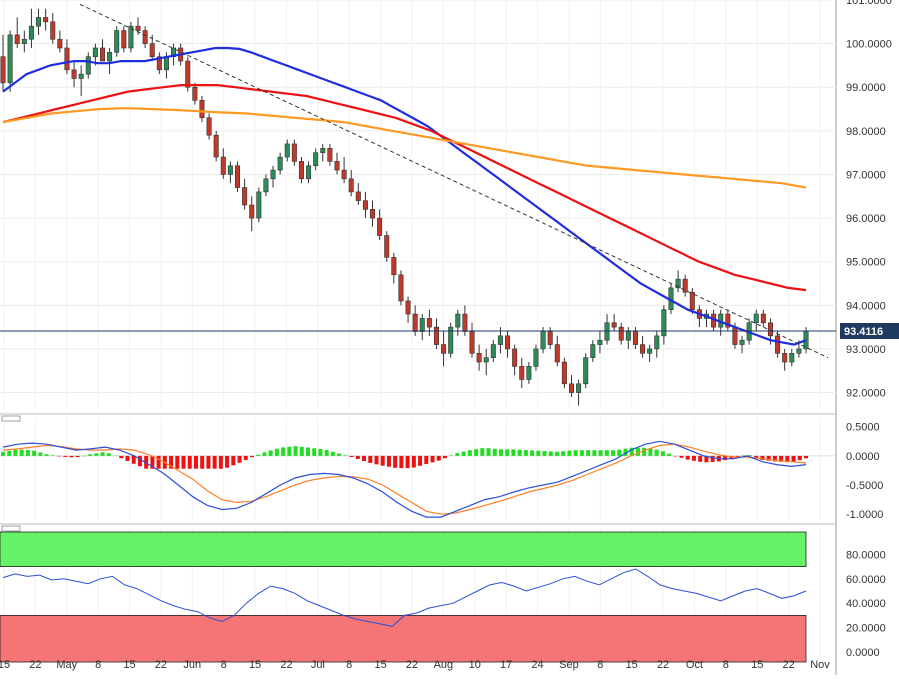 This screenshot has width=899, height=680. What do you see at coordinates (869, 45) in the screenshot?
I see `price-tick-label: 100.0000` at bounding box center [869, 45].